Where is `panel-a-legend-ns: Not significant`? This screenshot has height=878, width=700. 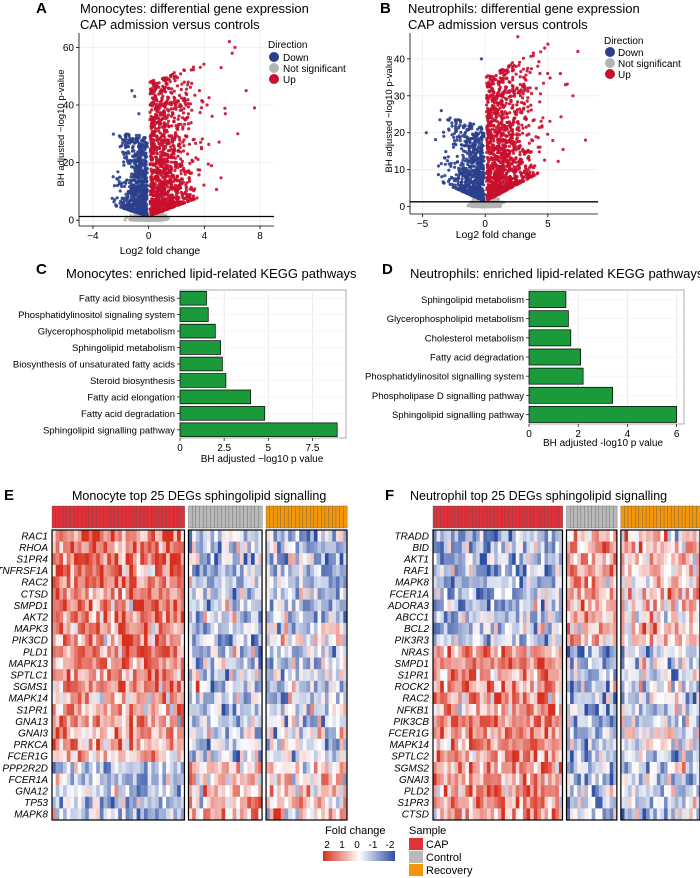
panel-a-legend-ns: Not significant is located at coordinates (314, 69).